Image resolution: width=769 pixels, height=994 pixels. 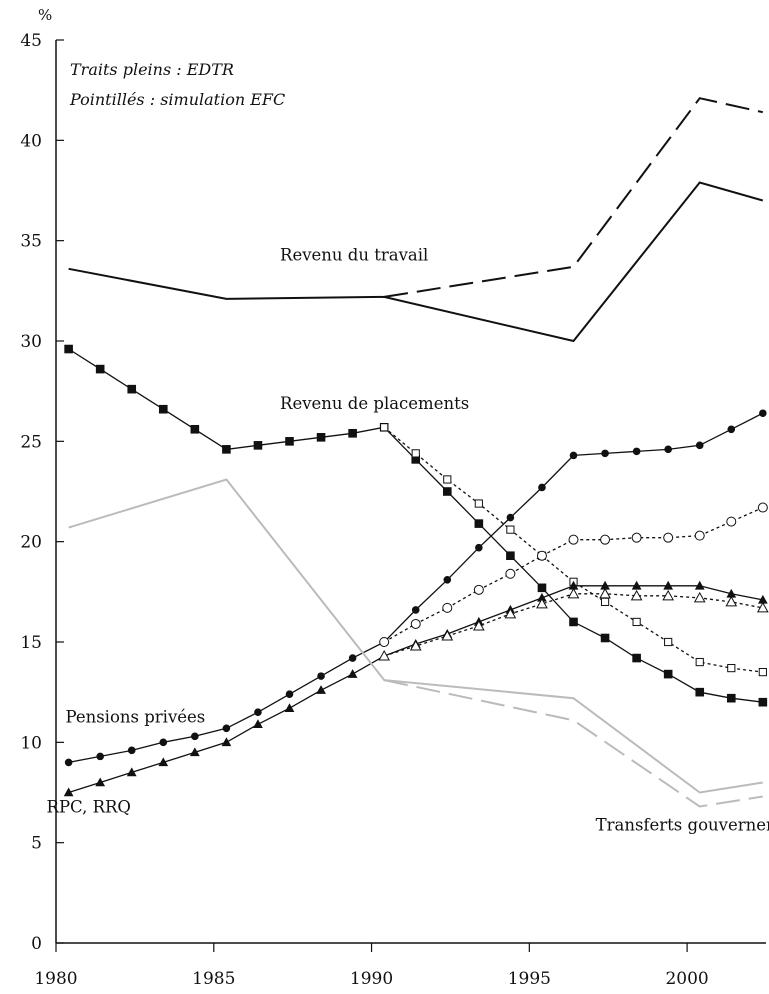 I want to click on y-tick-label: 15, so click(x=31, y=643).